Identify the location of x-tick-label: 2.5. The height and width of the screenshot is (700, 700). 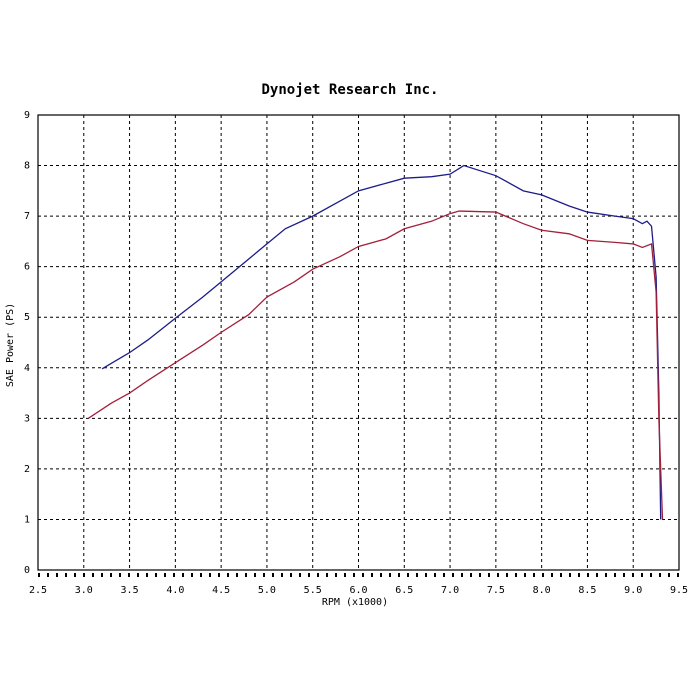
(38, 590).